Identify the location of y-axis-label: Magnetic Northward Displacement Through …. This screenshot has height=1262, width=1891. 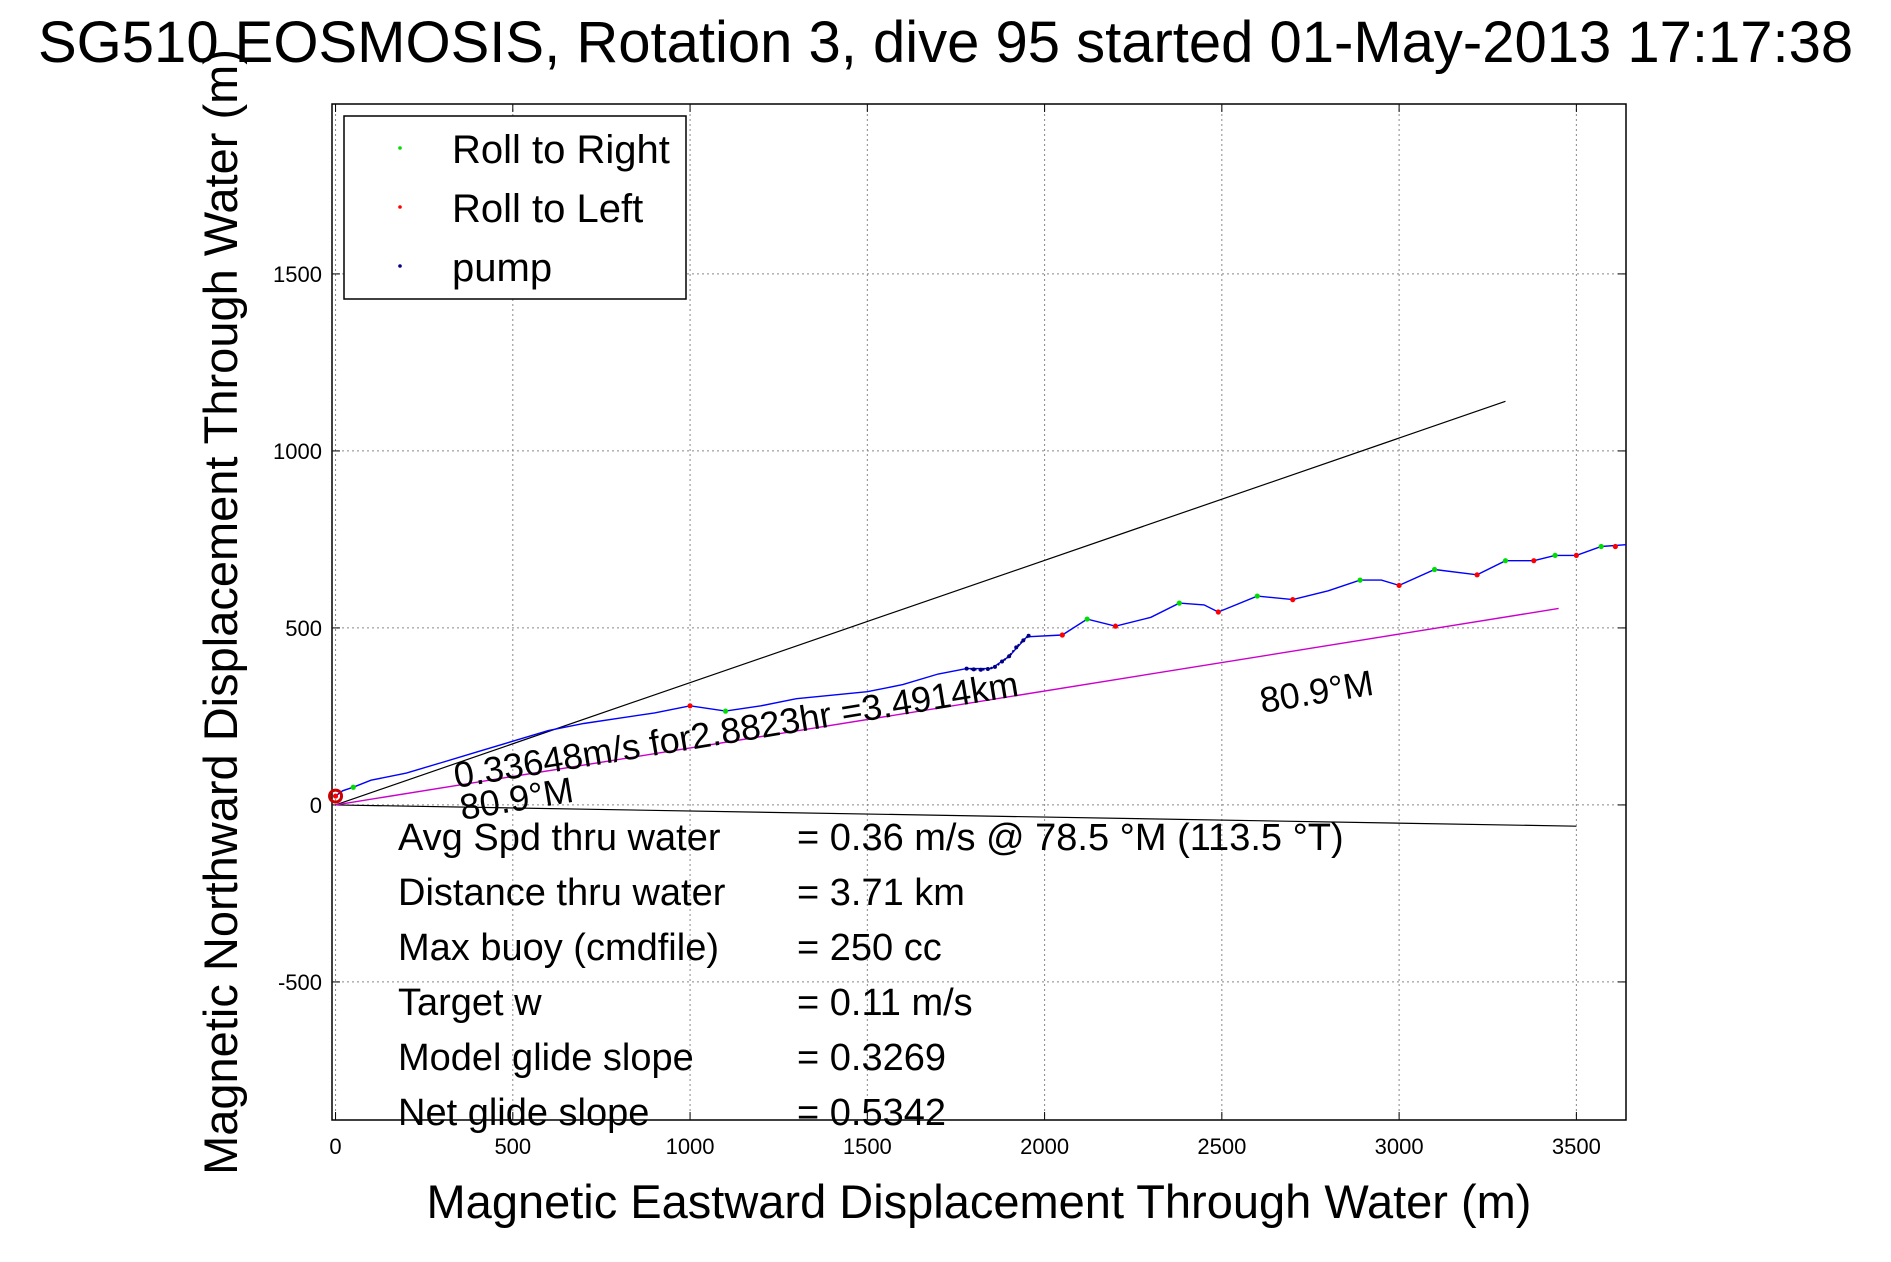
(220, 612).